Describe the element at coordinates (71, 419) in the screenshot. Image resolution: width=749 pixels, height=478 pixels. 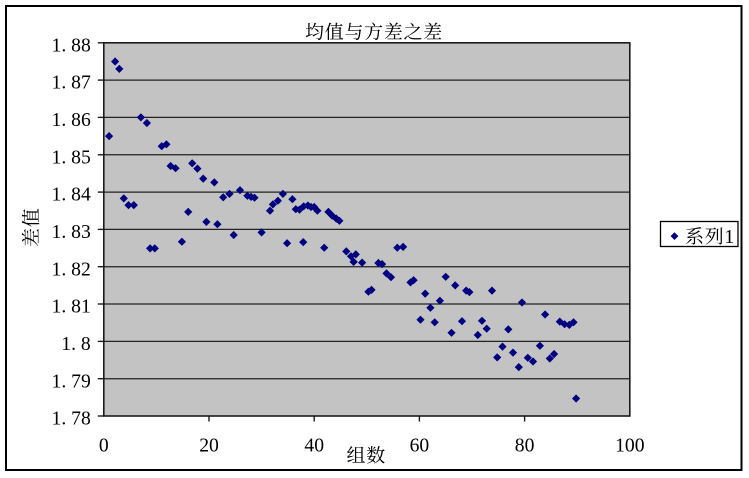
I see `svg-text:1.78: 1. 78` at that location.